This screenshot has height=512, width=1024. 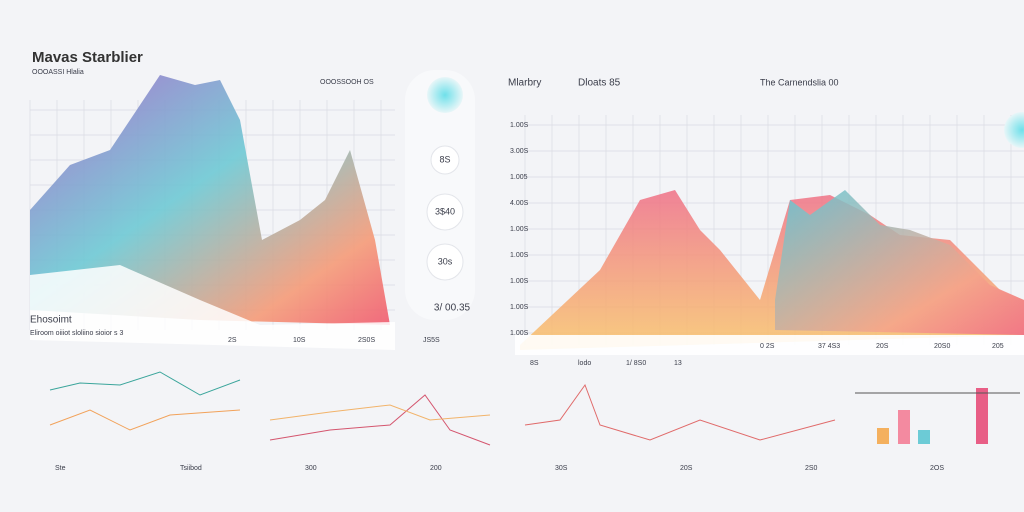 I want to click on y-label: 3.00S, so click(x=519, y=151).